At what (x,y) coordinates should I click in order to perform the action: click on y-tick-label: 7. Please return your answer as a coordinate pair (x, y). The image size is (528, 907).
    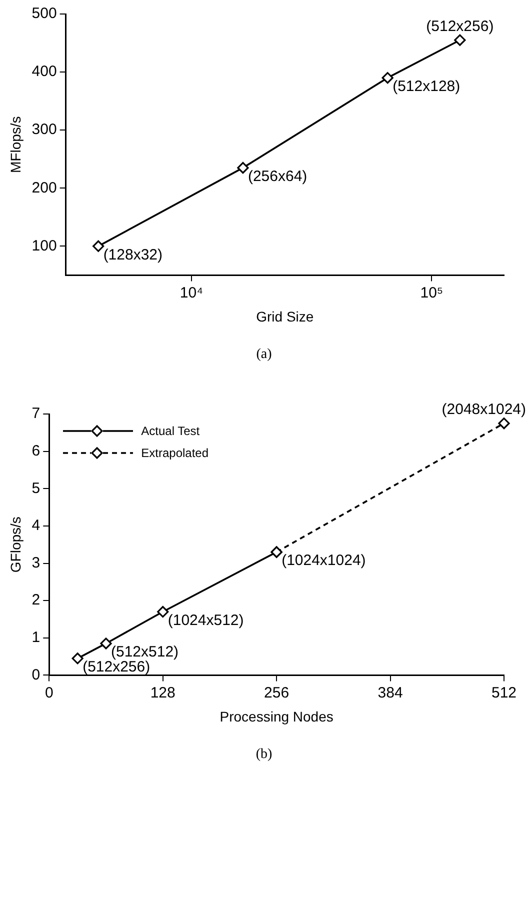
    Looking at the image, I should click on (36, 413).